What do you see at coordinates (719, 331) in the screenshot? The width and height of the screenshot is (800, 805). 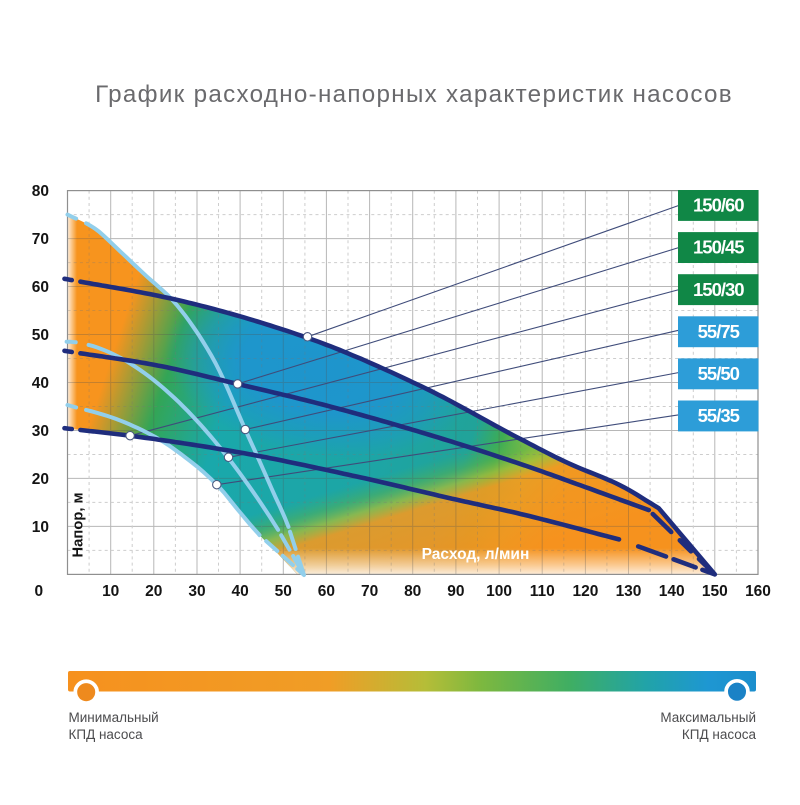 I see `svg-text: 55/75` at bounding box center [719, 331].